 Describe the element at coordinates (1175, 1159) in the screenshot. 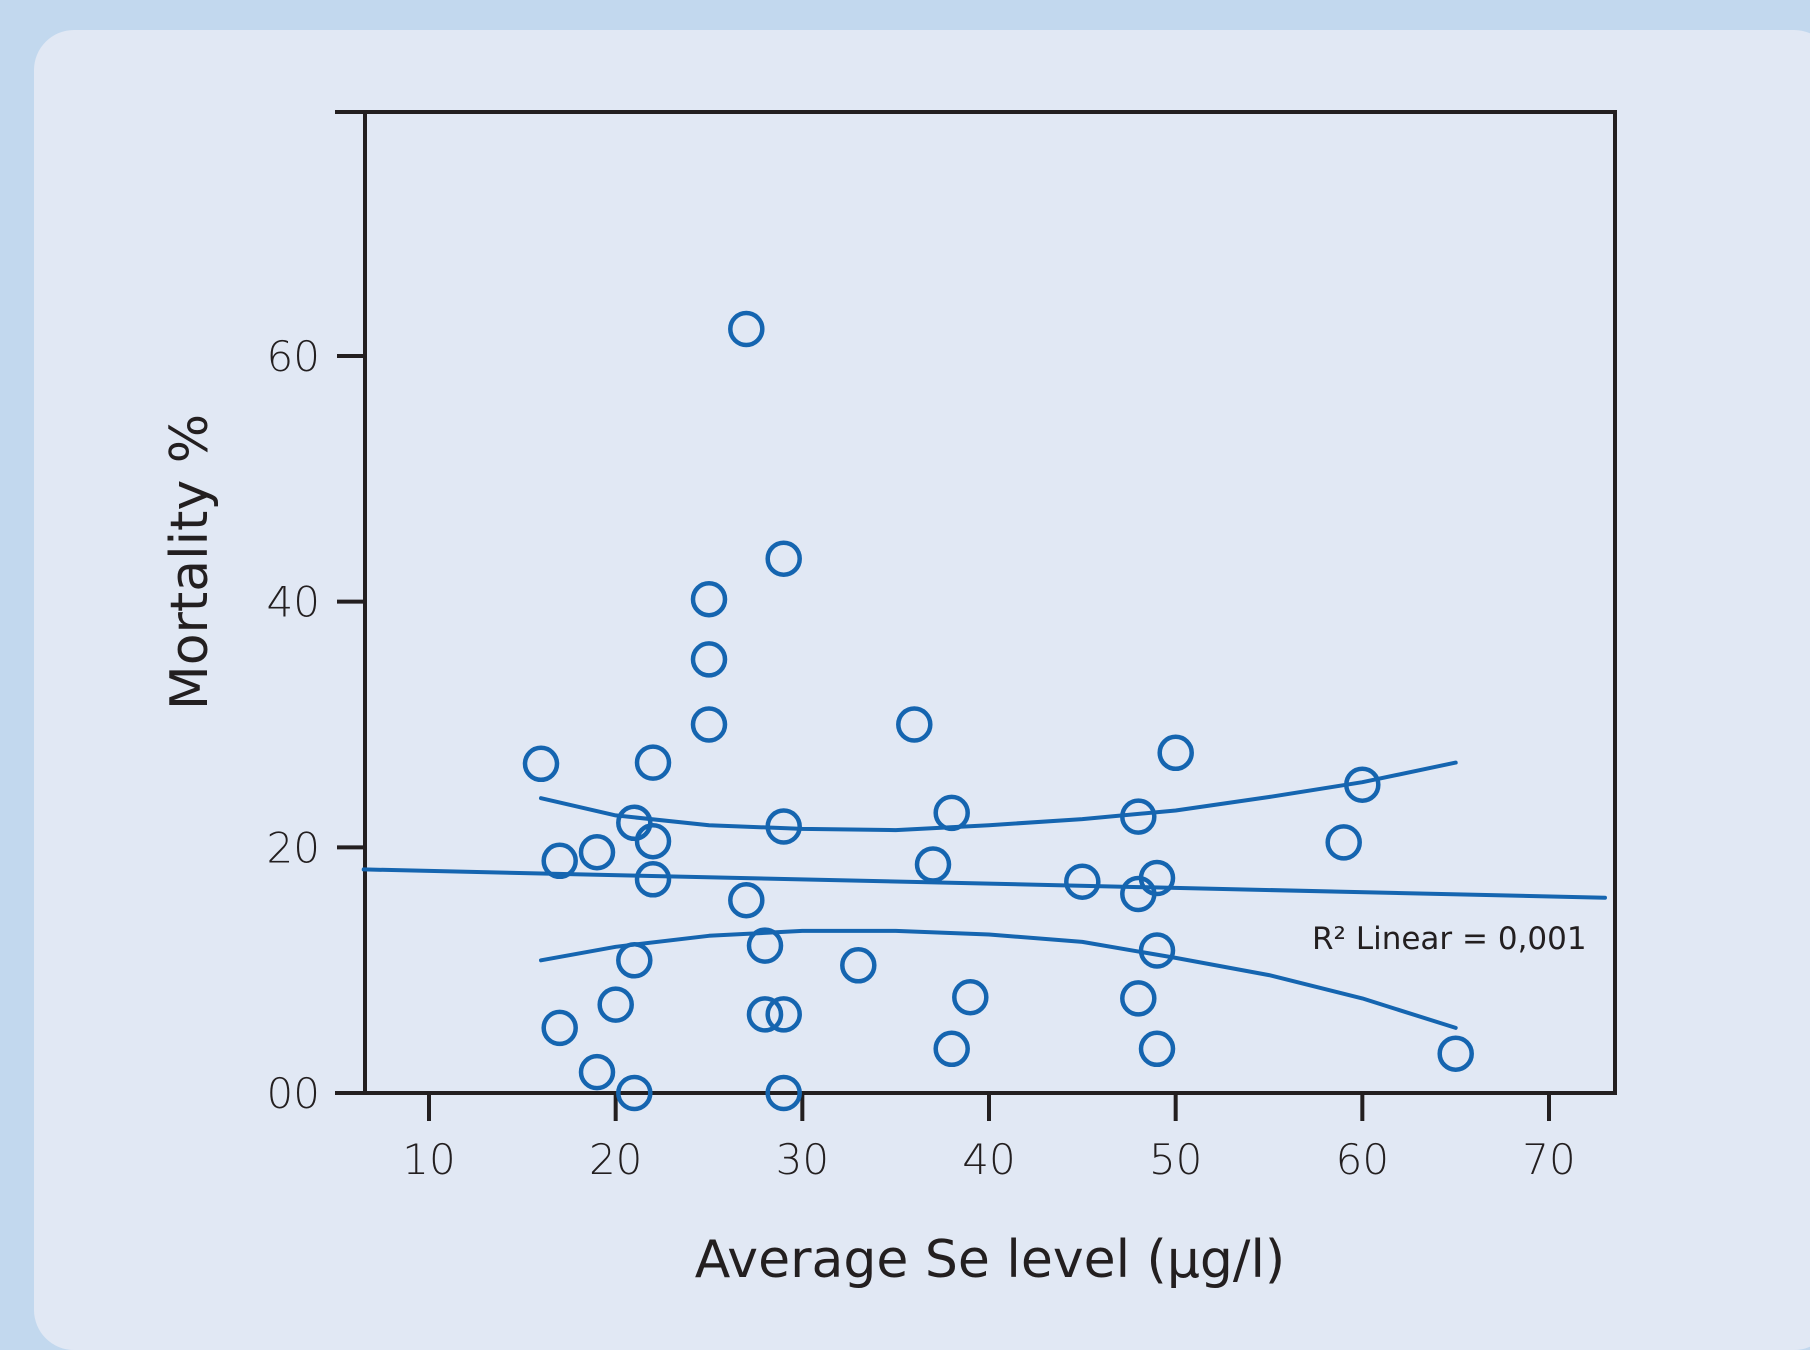

I see `x-tick-label: 50` at that location.